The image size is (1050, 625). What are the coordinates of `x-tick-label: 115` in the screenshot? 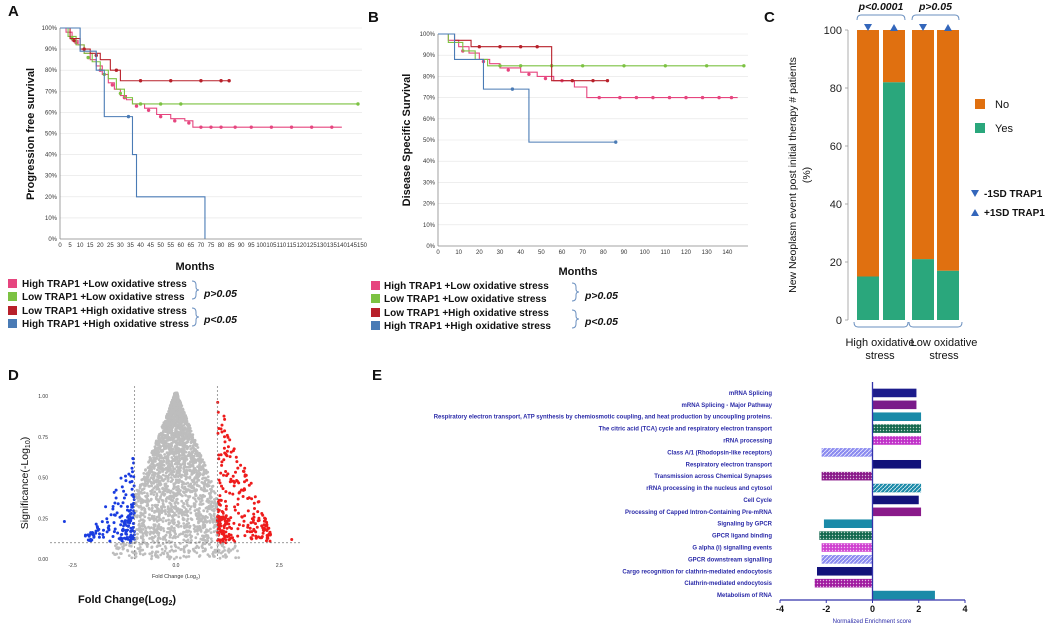 It's located at (292, 246).